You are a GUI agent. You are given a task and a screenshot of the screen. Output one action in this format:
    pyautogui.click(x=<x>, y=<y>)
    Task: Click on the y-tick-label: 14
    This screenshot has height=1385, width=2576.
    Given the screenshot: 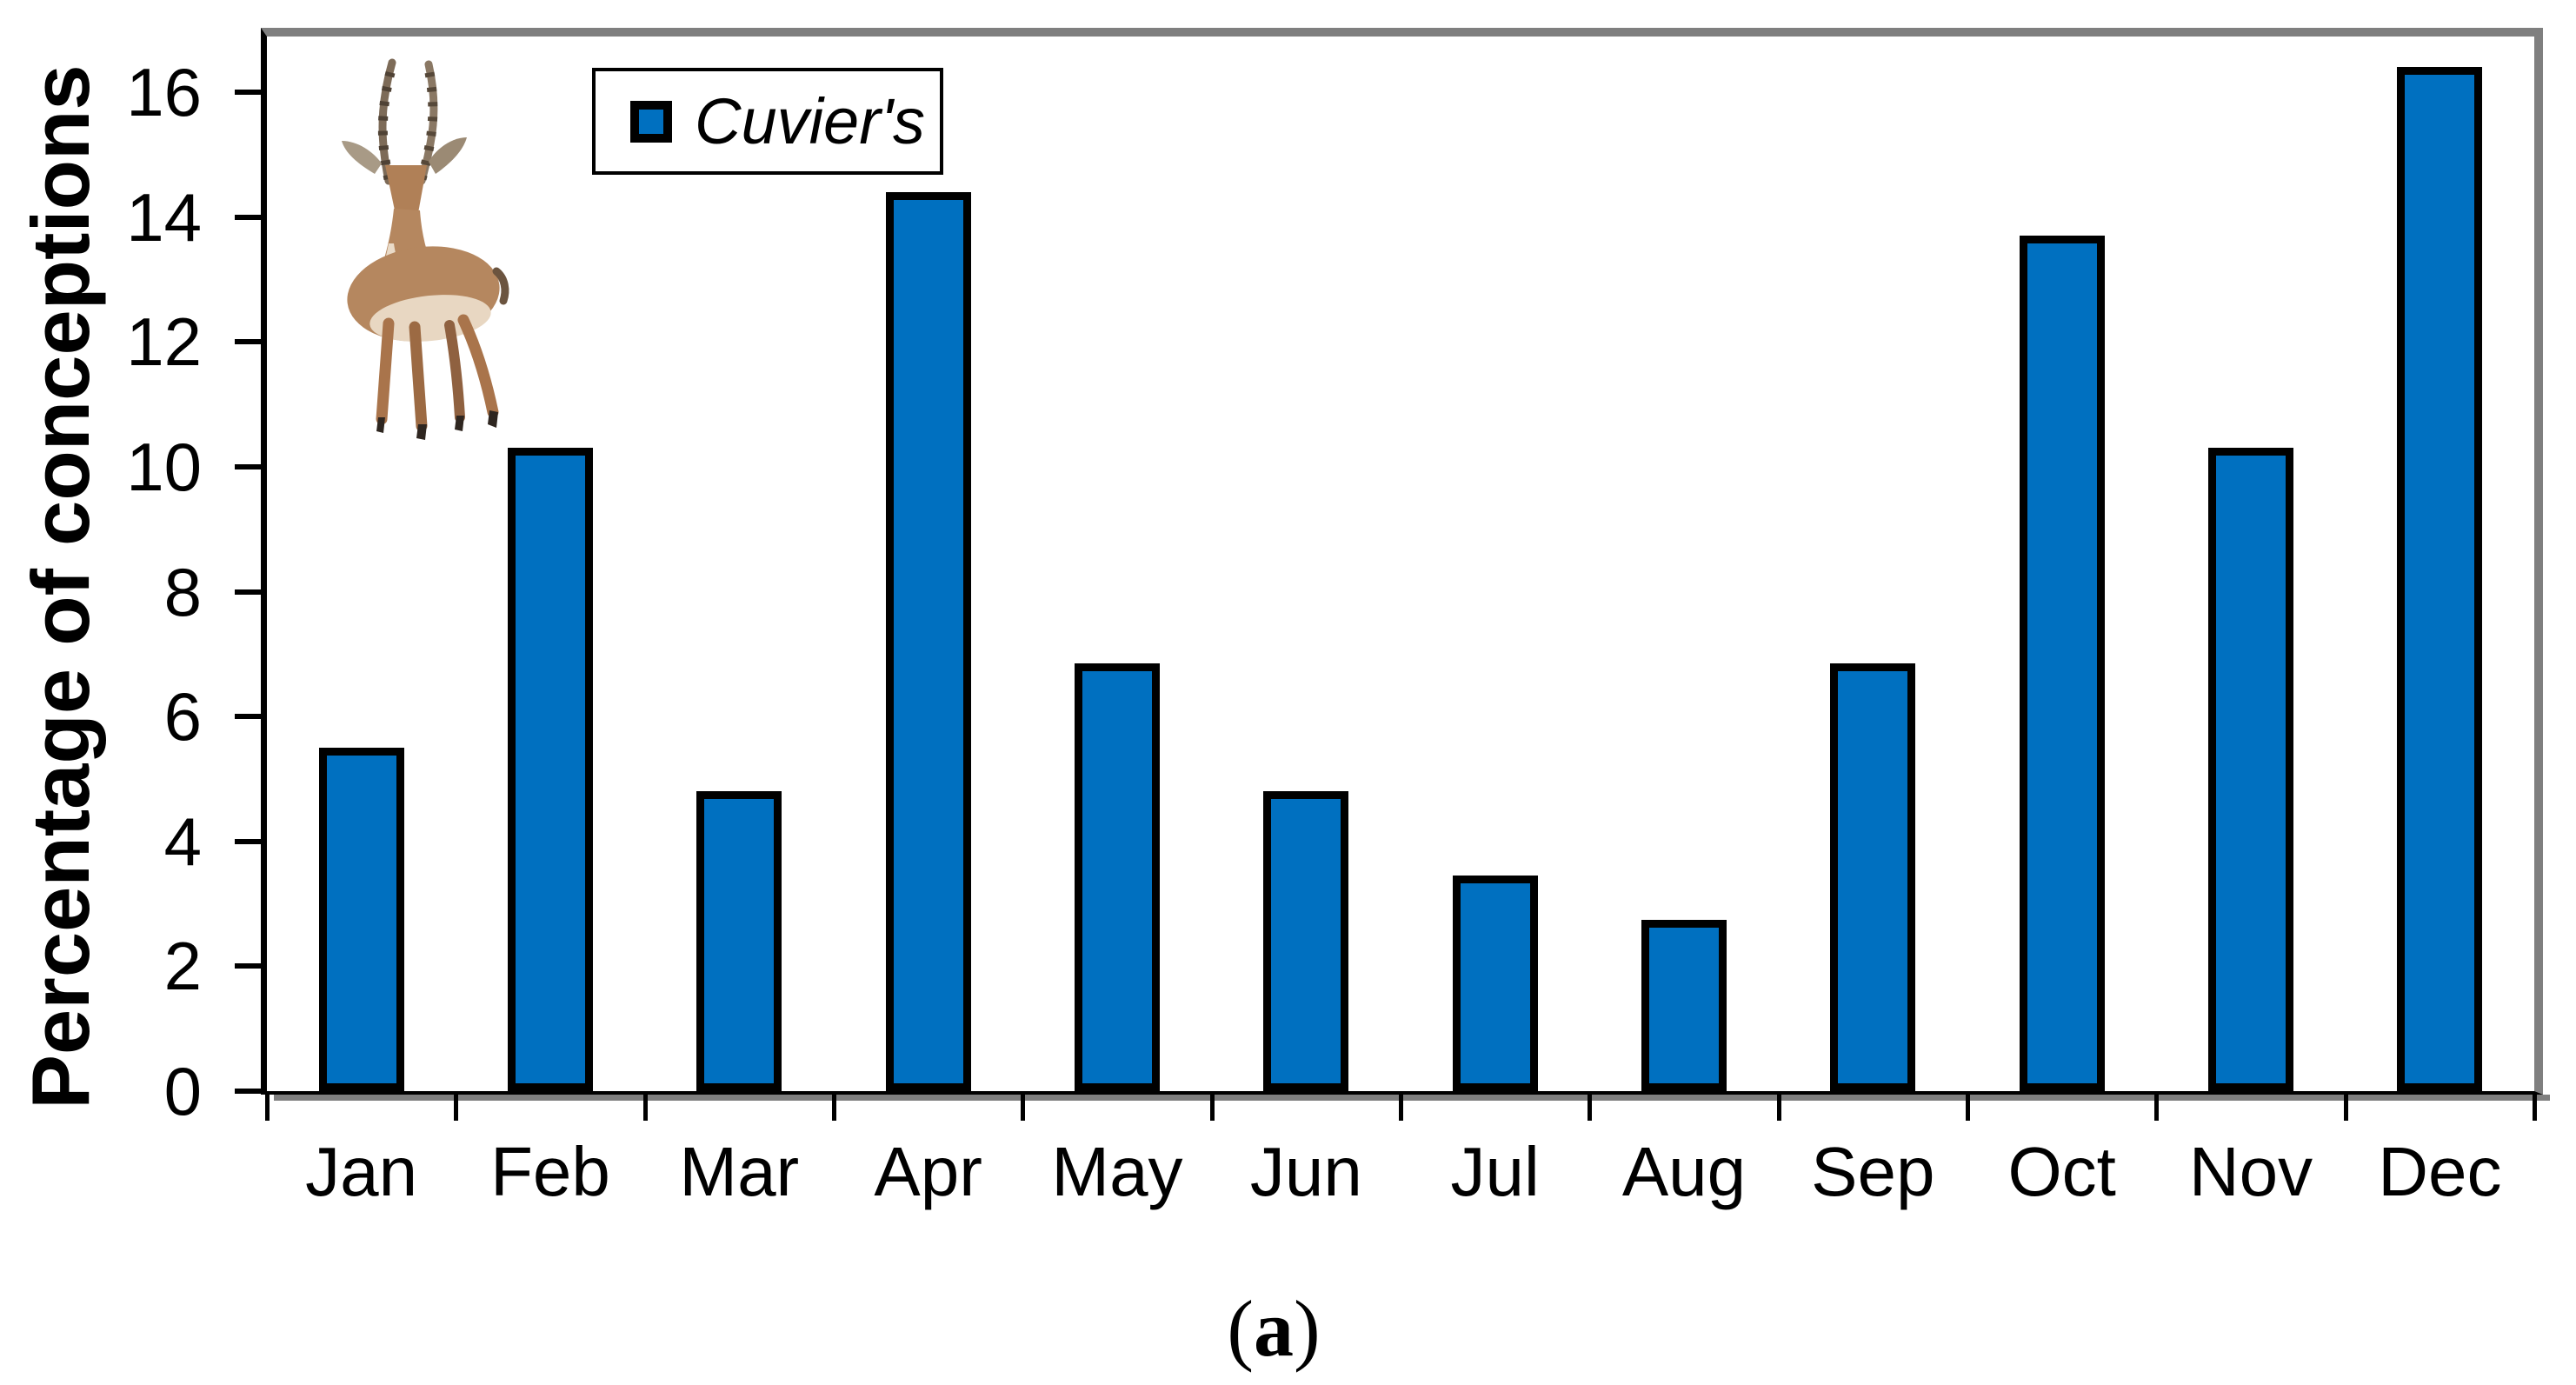 What is the action you would take?
    pyautogui.click(x=164, y=217)
    